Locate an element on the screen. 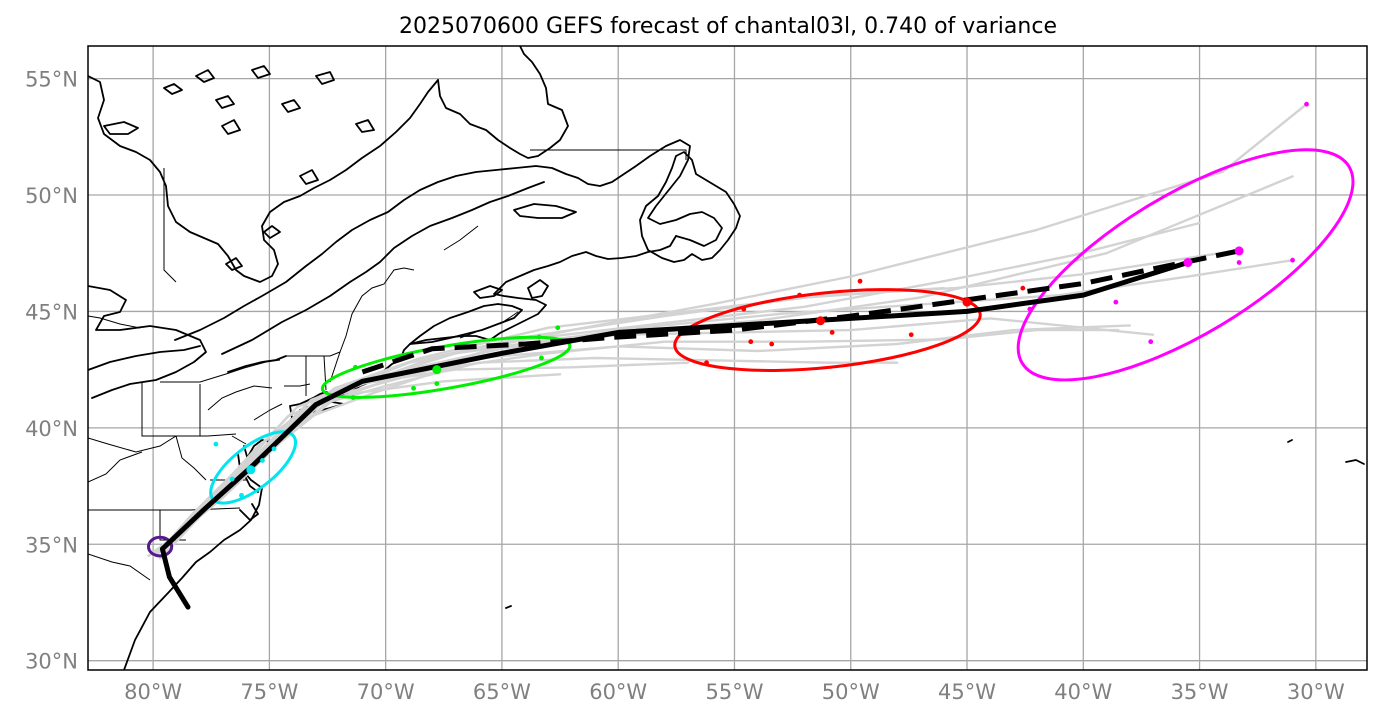  x-tick-label: 55°W is located at coordinates (734, 692).